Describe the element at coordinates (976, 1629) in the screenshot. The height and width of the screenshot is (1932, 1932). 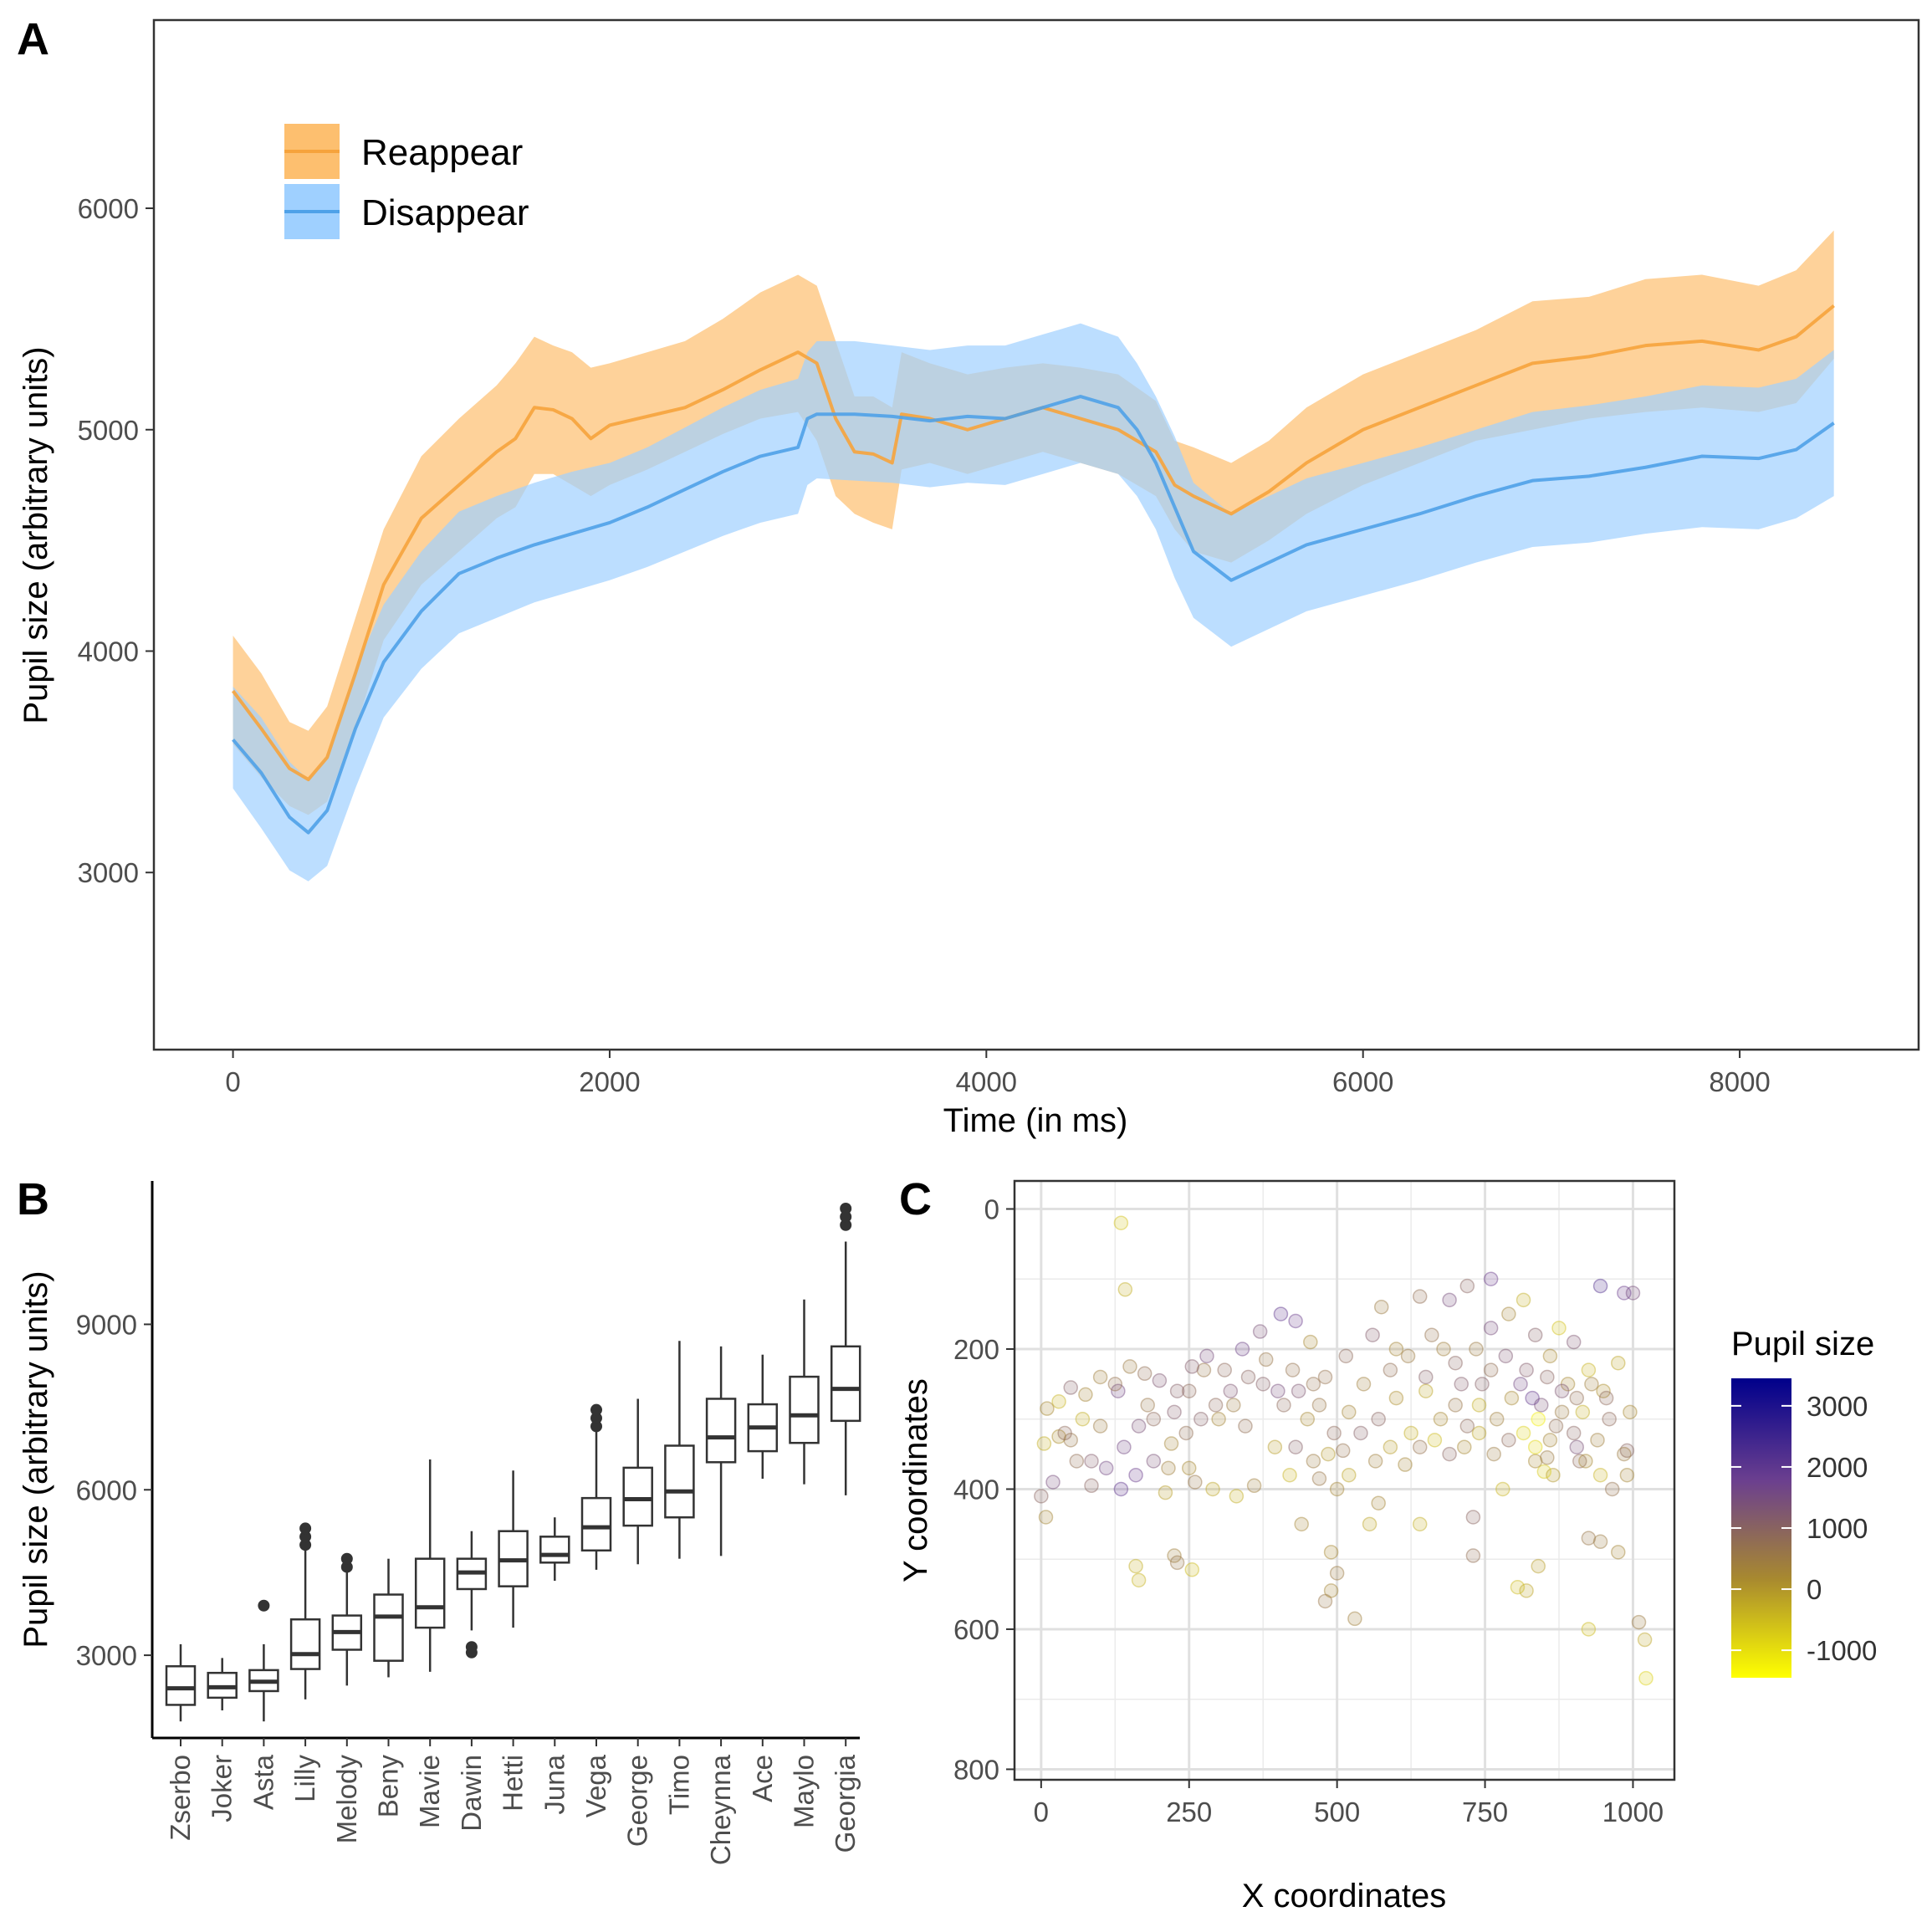
I see `y-tick-label: 600` at that location.